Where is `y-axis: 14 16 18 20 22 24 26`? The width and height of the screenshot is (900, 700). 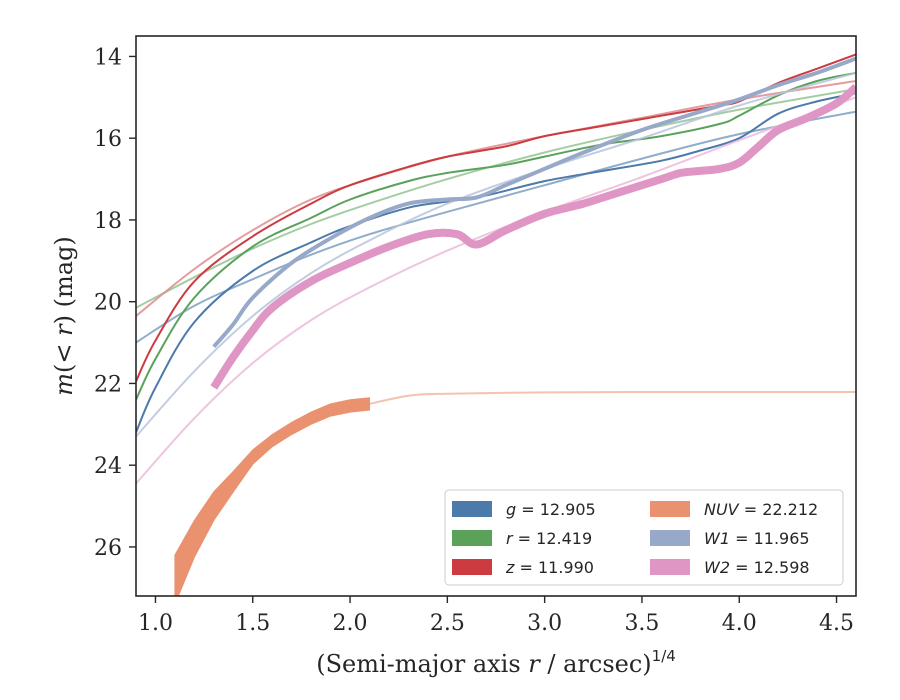 y-axis: 14 16 18 20 22 24 26 is located at coordinates (115, 303).